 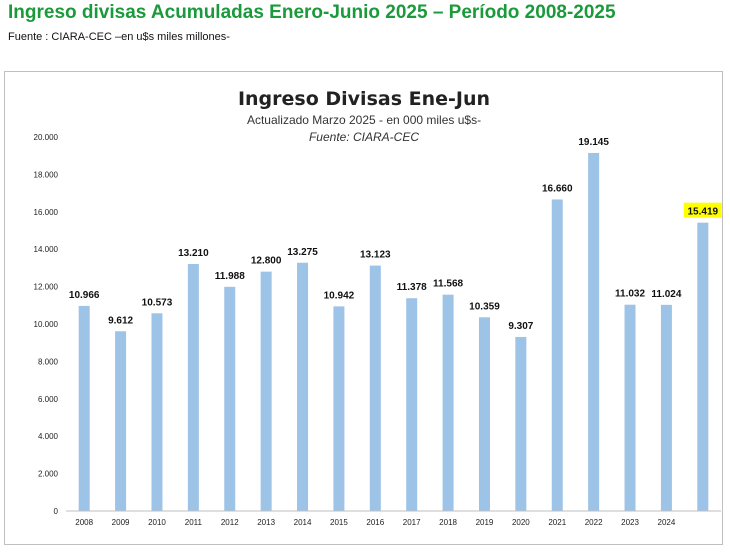 What do you see at coordinates (364, 99) in the screenshot?
I see `chart-title: Ingreso Divisas Ene-Jun` at bounding box center [364, 99].